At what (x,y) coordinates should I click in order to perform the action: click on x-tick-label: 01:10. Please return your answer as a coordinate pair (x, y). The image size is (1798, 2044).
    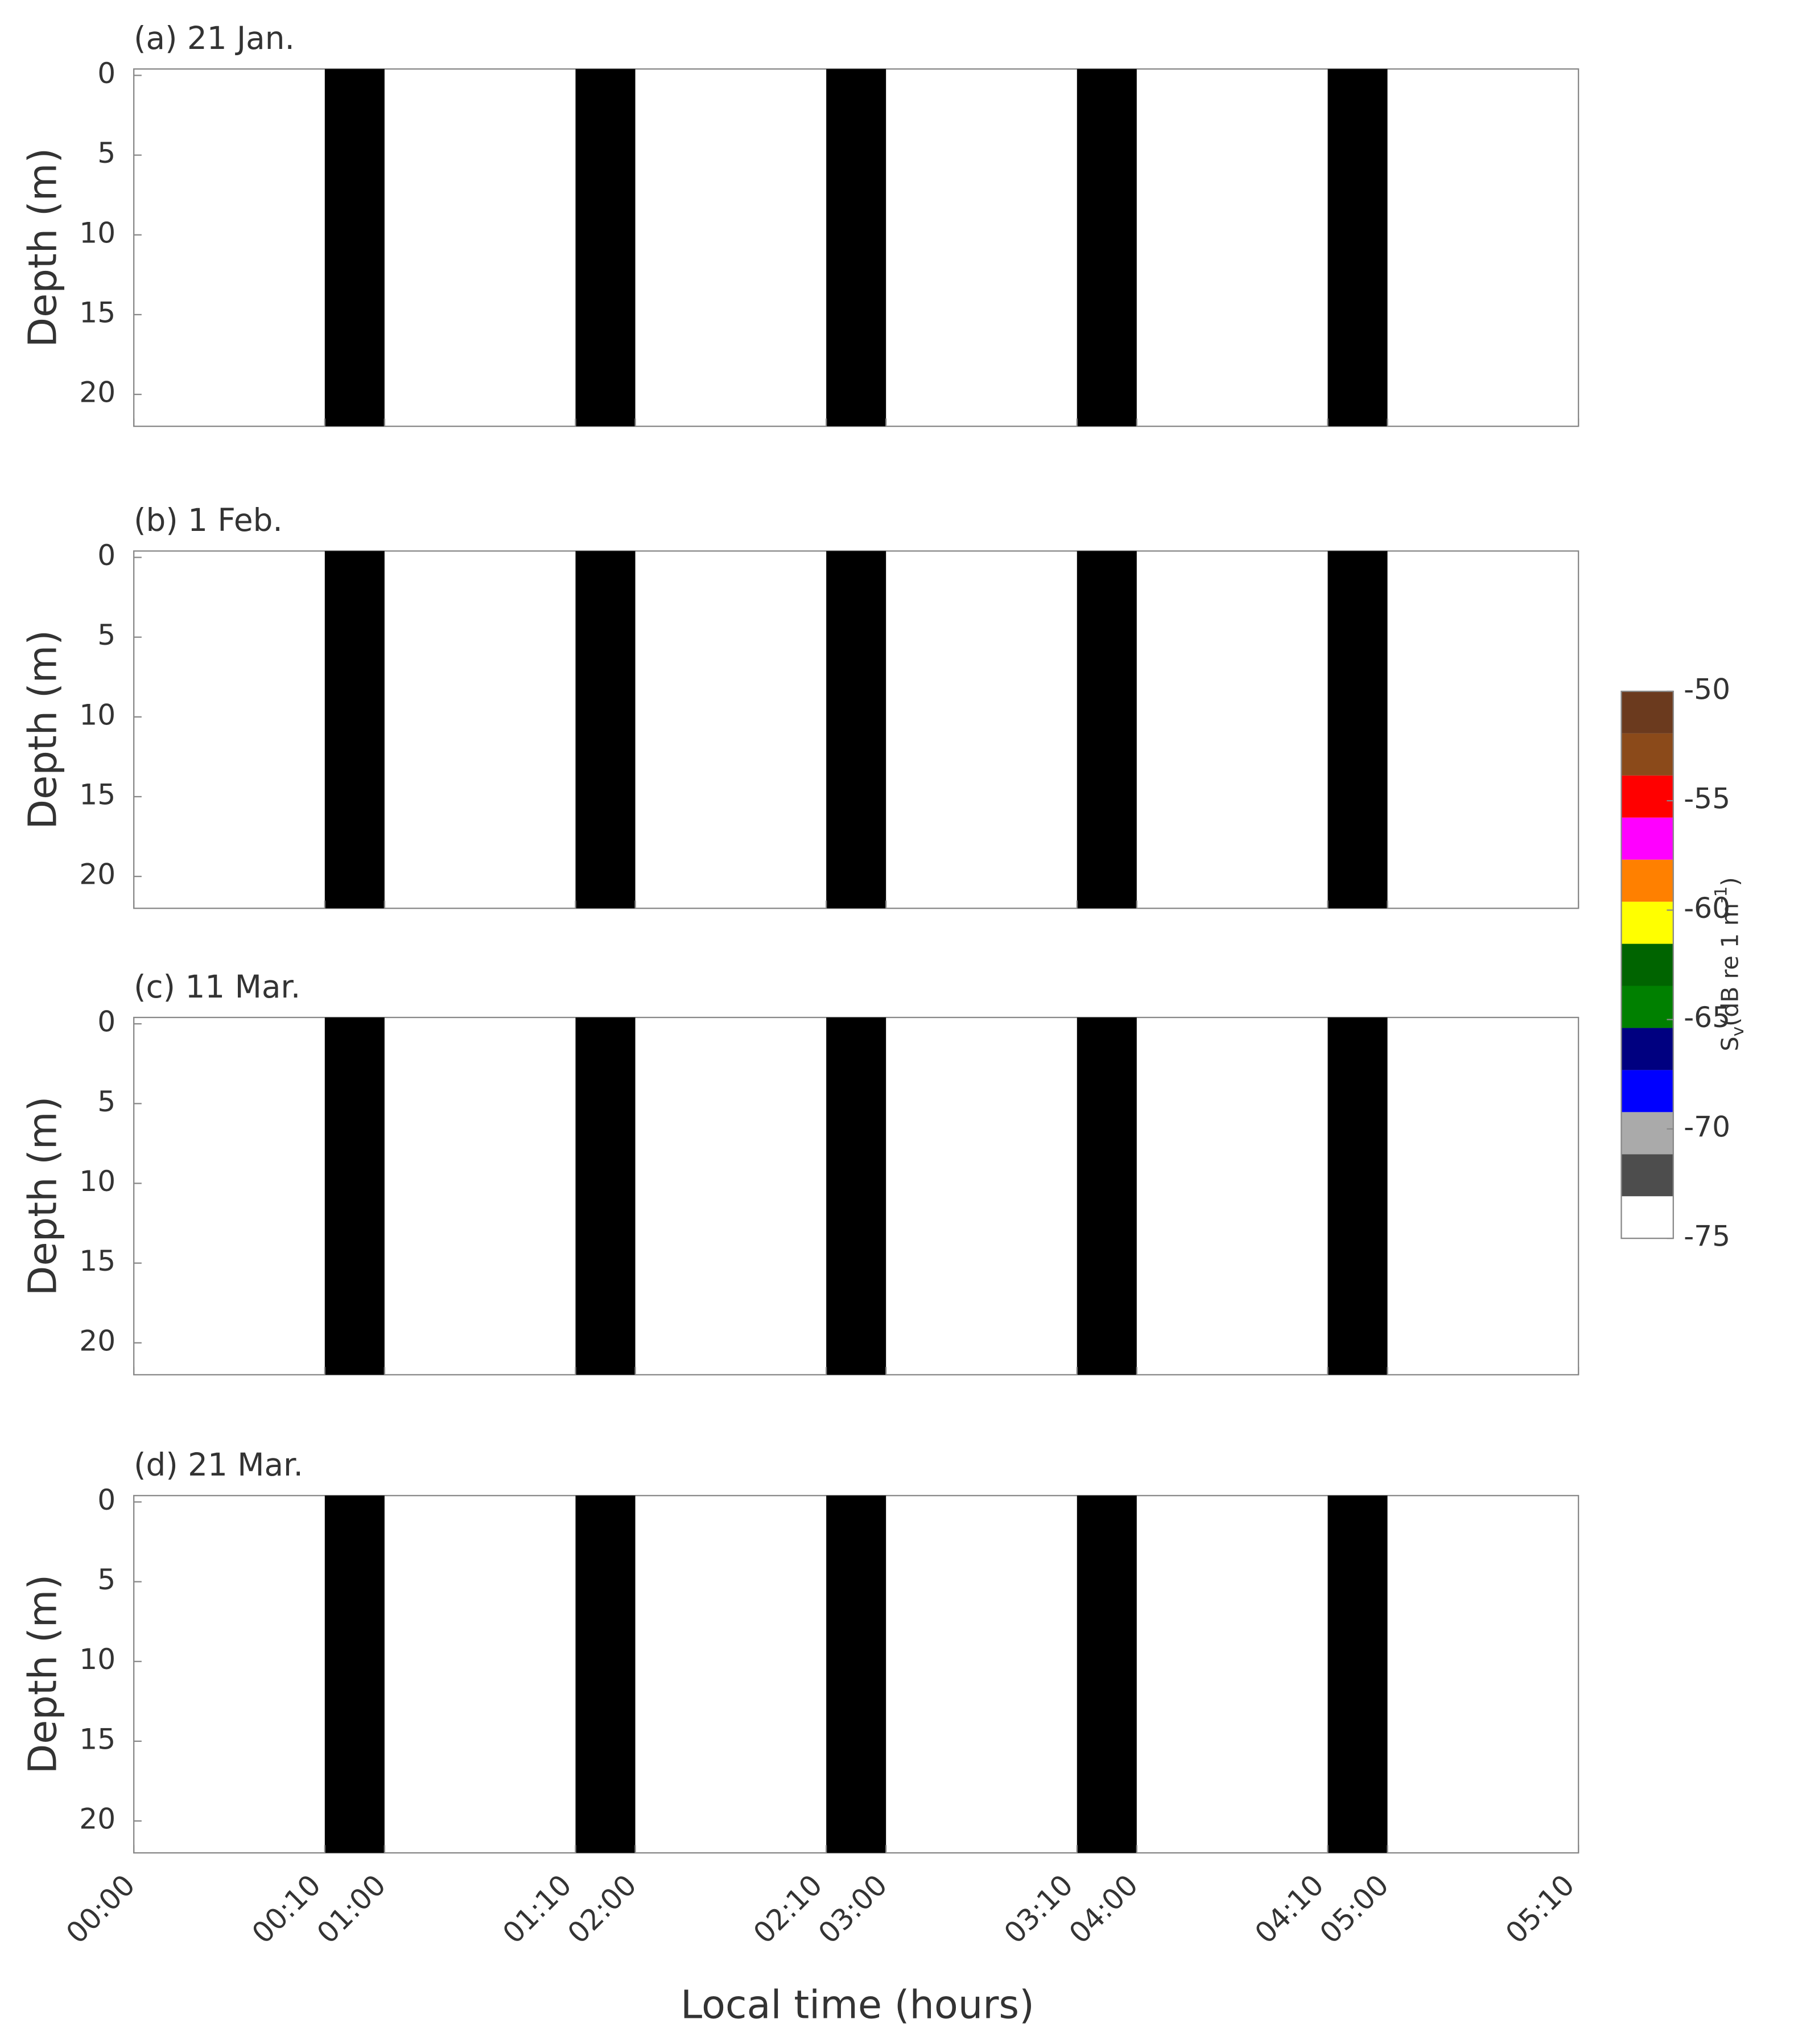
    Looking at the image, I should click on (537, 1909).